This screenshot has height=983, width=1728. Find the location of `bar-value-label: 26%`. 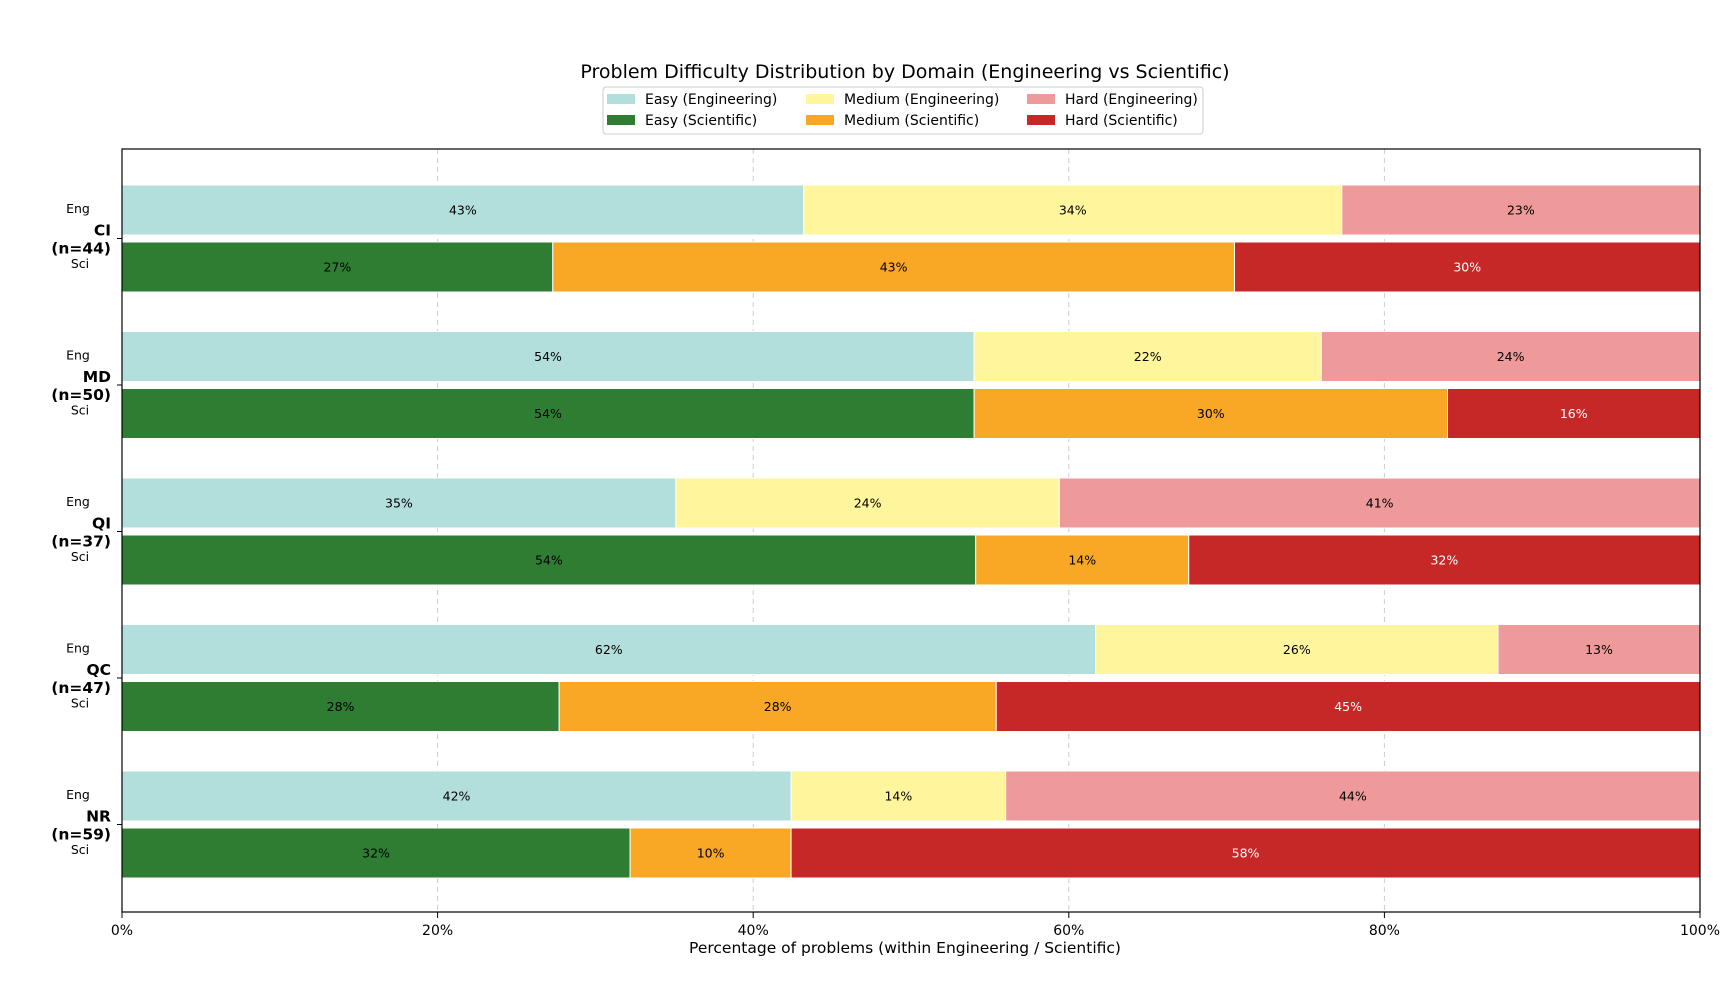

bar-value-label: 26% is located at coordinates (1297, 649).